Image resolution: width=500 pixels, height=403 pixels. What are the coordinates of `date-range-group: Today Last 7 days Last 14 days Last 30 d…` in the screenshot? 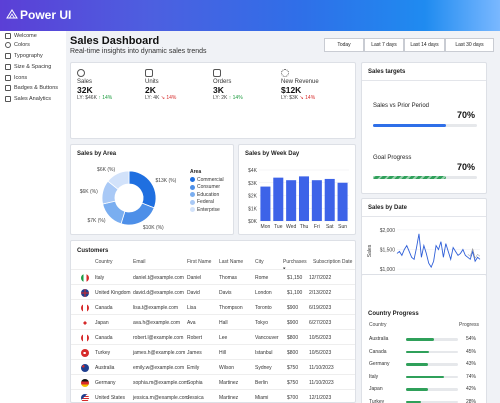 It's located at (409, 45).